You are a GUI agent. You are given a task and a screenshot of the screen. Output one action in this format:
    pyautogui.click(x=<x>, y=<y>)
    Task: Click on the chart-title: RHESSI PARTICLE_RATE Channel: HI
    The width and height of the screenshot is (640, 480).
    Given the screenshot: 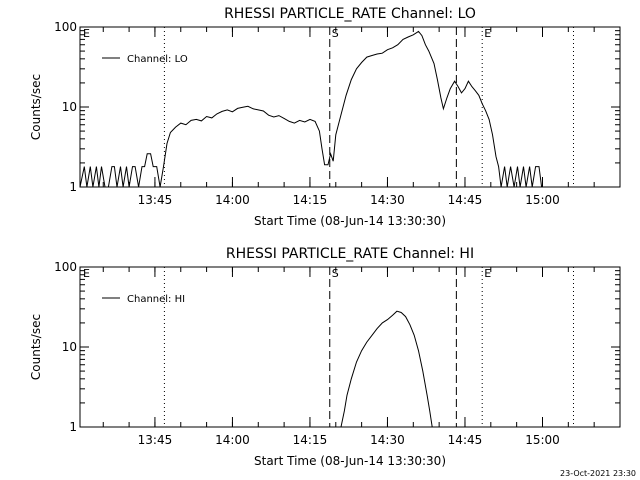 What is the action you would take?
    pyautogui.click(x=350, y=254)
    